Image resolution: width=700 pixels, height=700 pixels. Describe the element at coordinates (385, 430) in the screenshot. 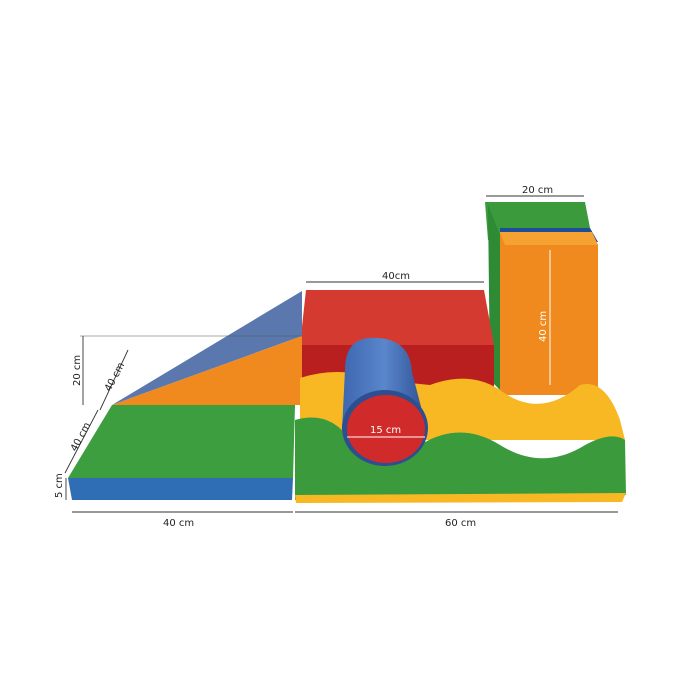

I see `label-cylinder-diameter: 15 cm` at that location.